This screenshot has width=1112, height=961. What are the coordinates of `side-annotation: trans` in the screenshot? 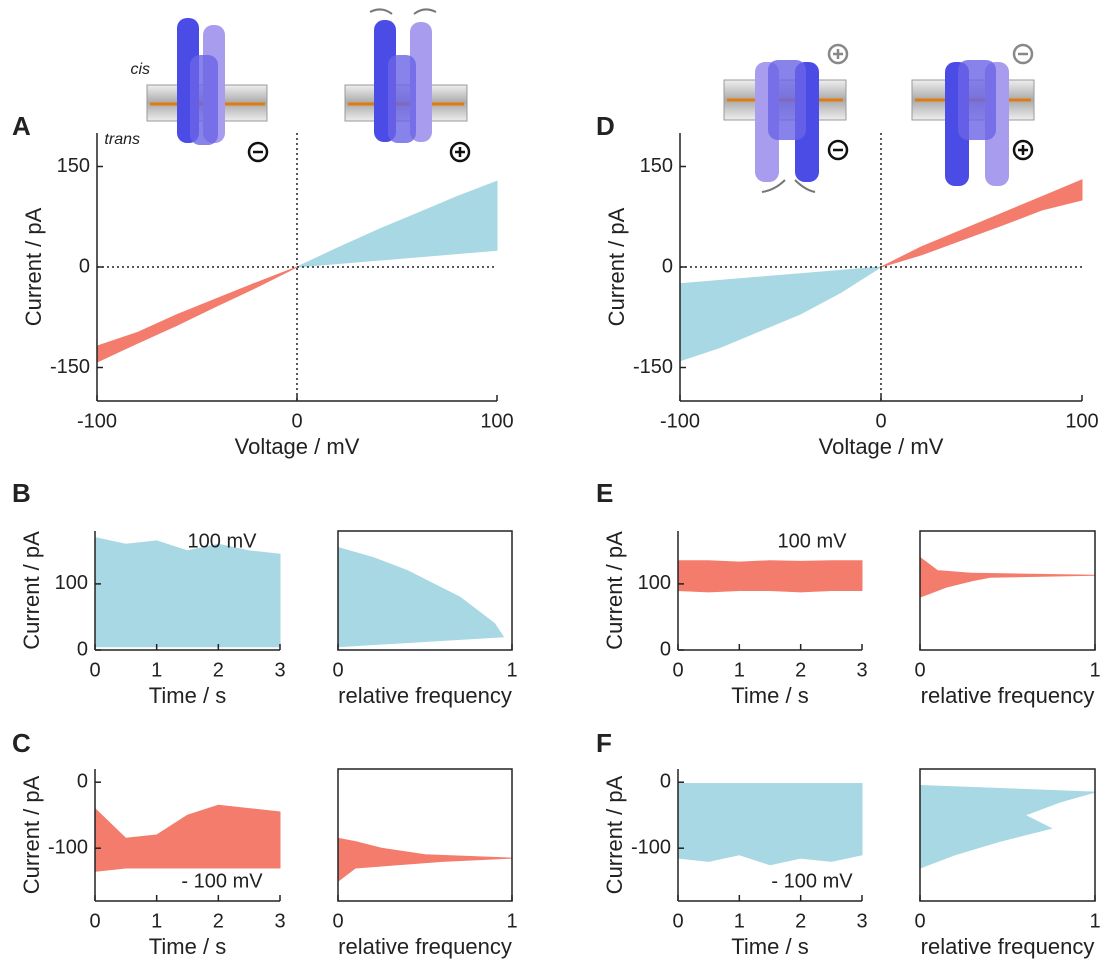 It's located at (122, 139).